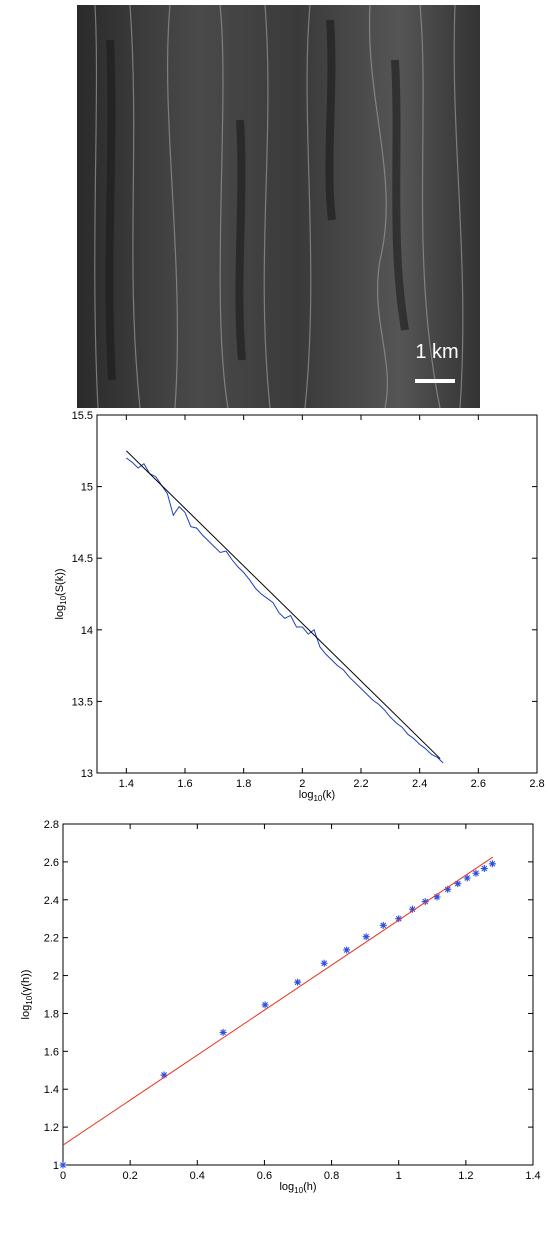 Image resolution: width=548 pixels, height=1236 pixels. Describe the element at coordinates (328, 795) in the screenshot. I see `axis-label-part: (k)` at that location.